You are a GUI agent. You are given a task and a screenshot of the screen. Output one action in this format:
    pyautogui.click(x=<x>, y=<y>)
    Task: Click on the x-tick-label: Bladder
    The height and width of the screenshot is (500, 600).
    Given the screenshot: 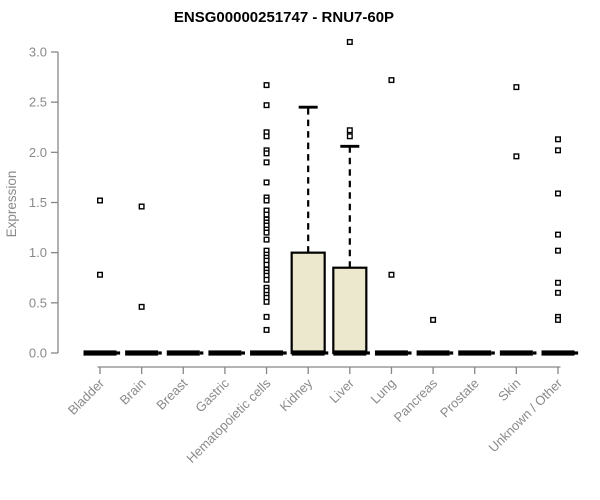 What is the action you would take?
    pyautogui.click(x=86, y=396)
    